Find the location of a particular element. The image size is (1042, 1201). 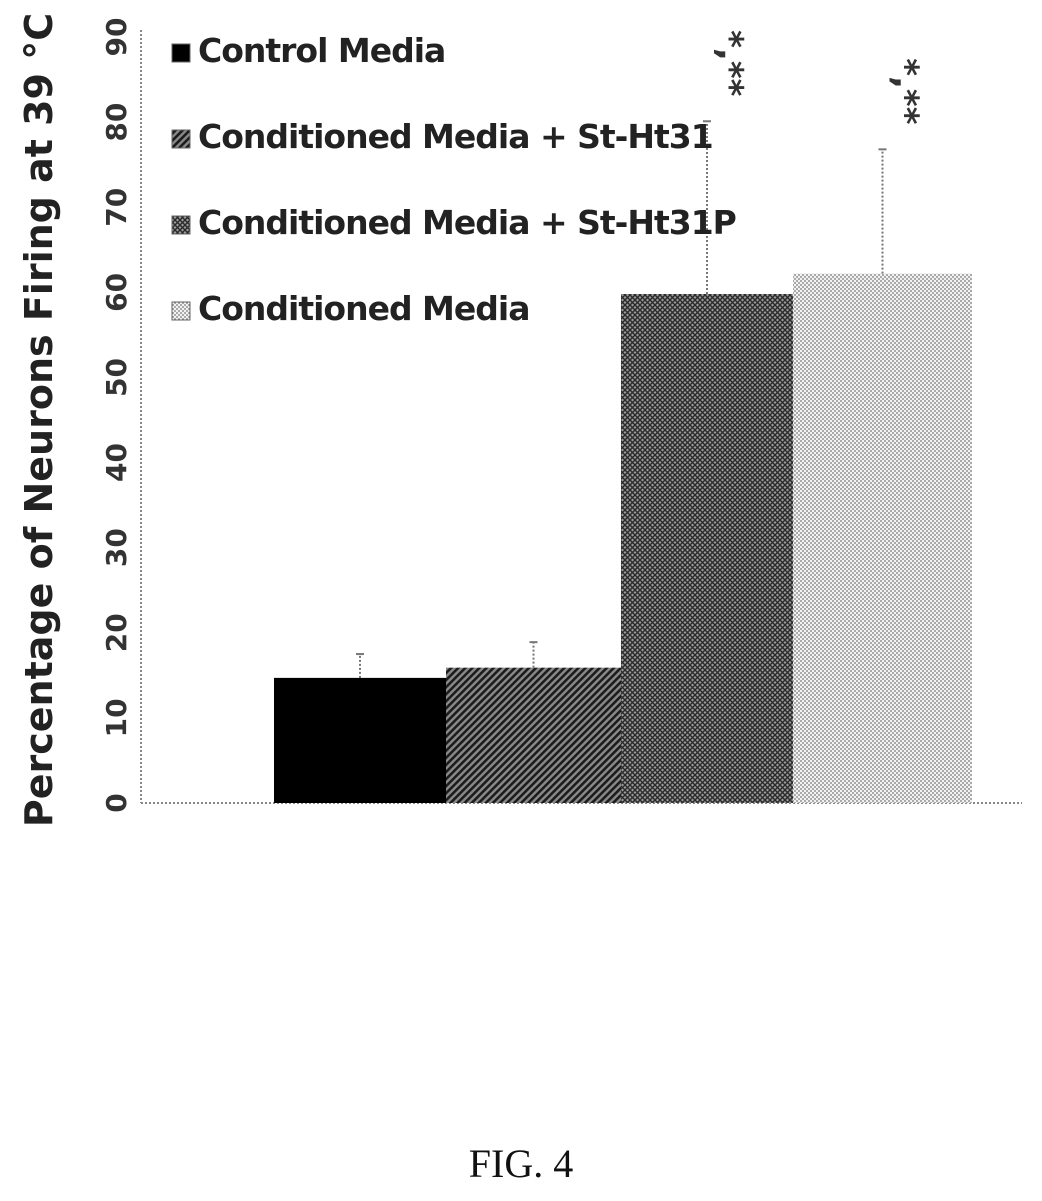

y-tick-label: 80 is located at coordinates (116, 122).